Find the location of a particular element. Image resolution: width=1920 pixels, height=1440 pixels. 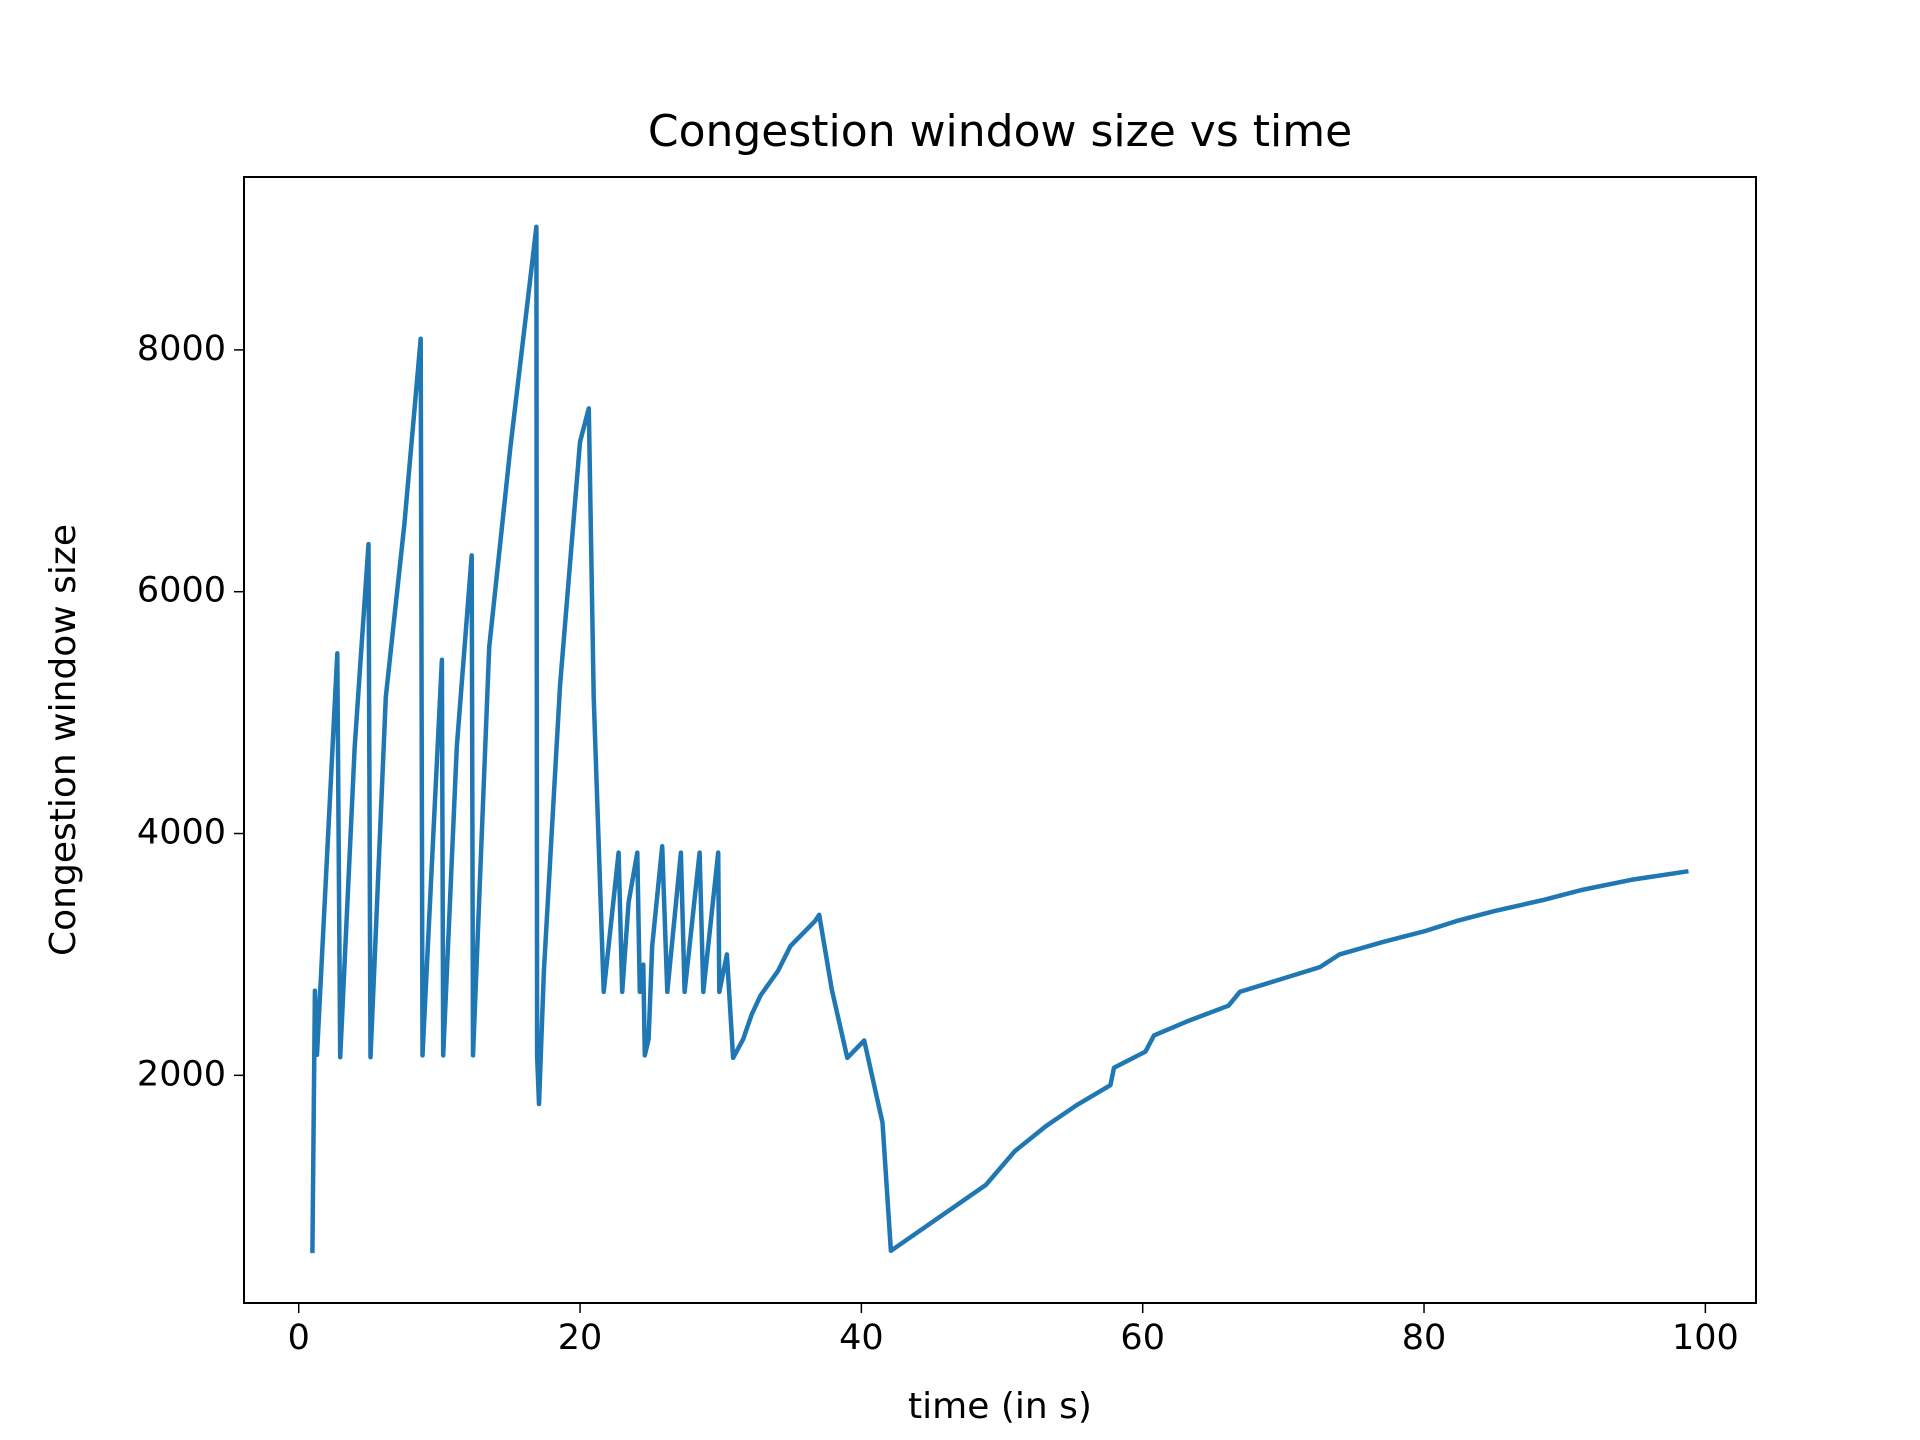

x-tick-label: 20 is located at coordinates (580, 1338).